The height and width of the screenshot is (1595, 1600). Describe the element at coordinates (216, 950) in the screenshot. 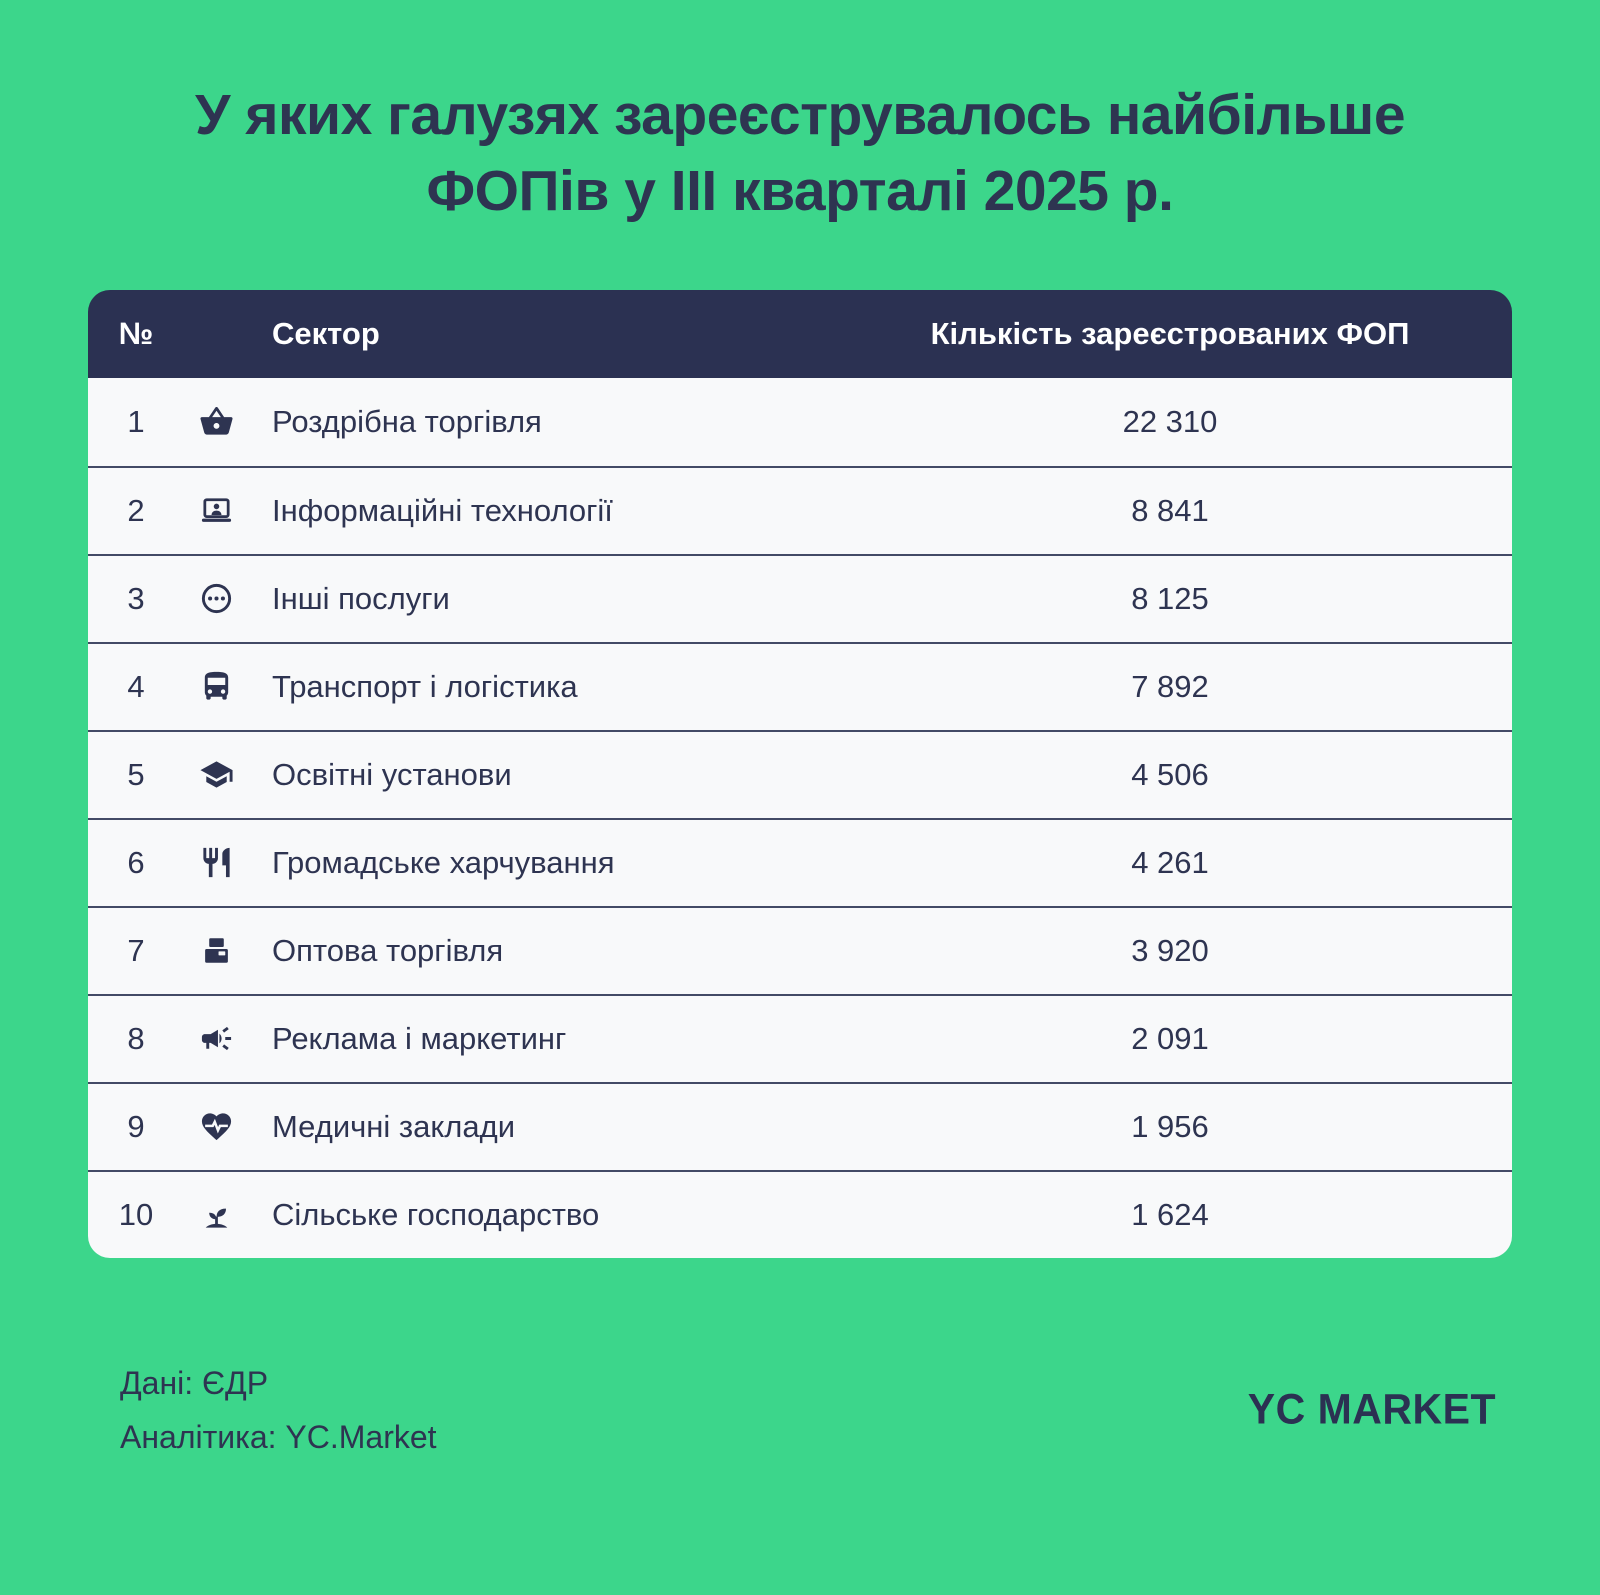

I see `boxes-icon` at that location.